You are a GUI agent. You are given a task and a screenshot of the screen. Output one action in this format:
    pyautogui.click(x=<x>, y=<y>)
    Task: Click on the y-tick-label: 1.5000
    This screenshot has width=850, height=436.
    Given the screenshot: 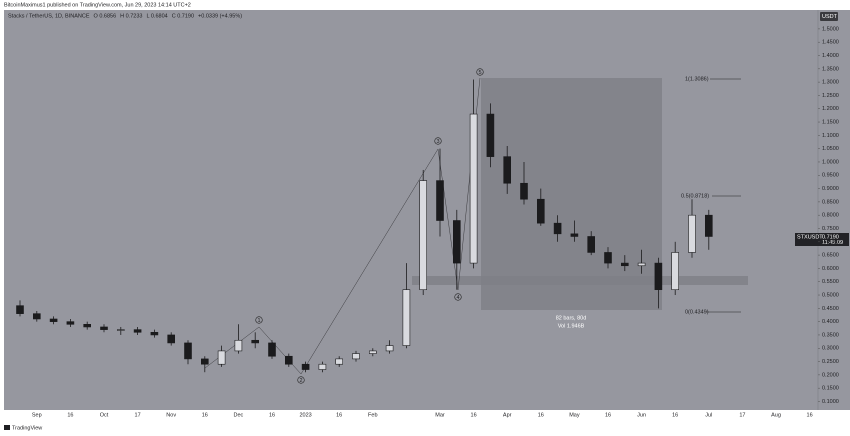 What is the action you would take?
    pyautogui.click(x=830, y=29)
    